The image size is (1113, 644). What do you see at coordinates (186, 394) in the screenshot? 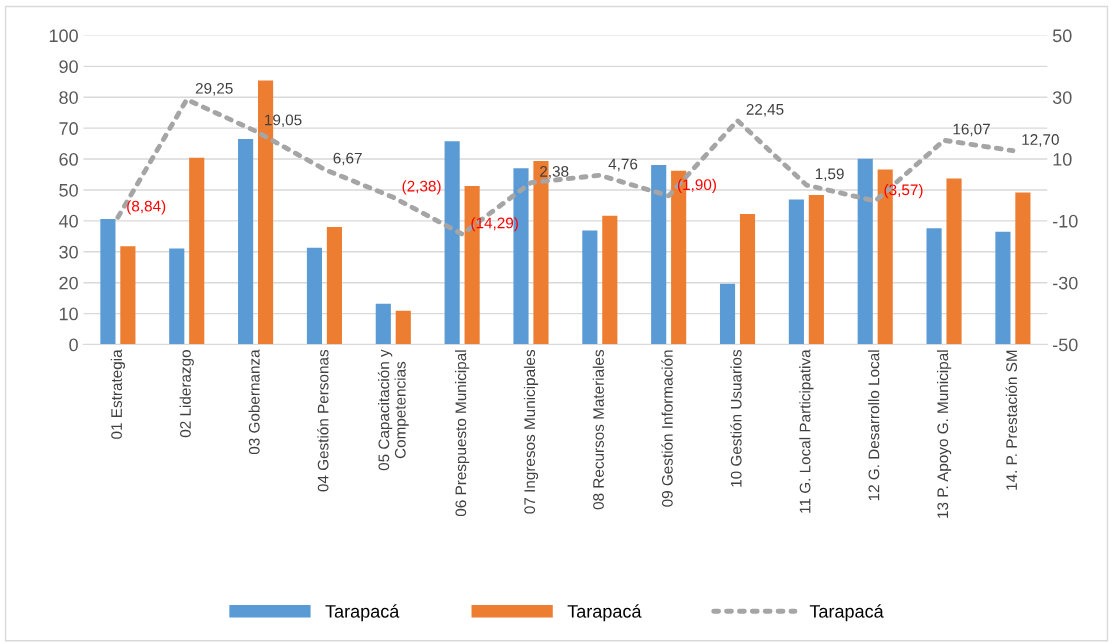
I see `x-tick-label: 02 Liderazgo` at bounding box center [186, 394].